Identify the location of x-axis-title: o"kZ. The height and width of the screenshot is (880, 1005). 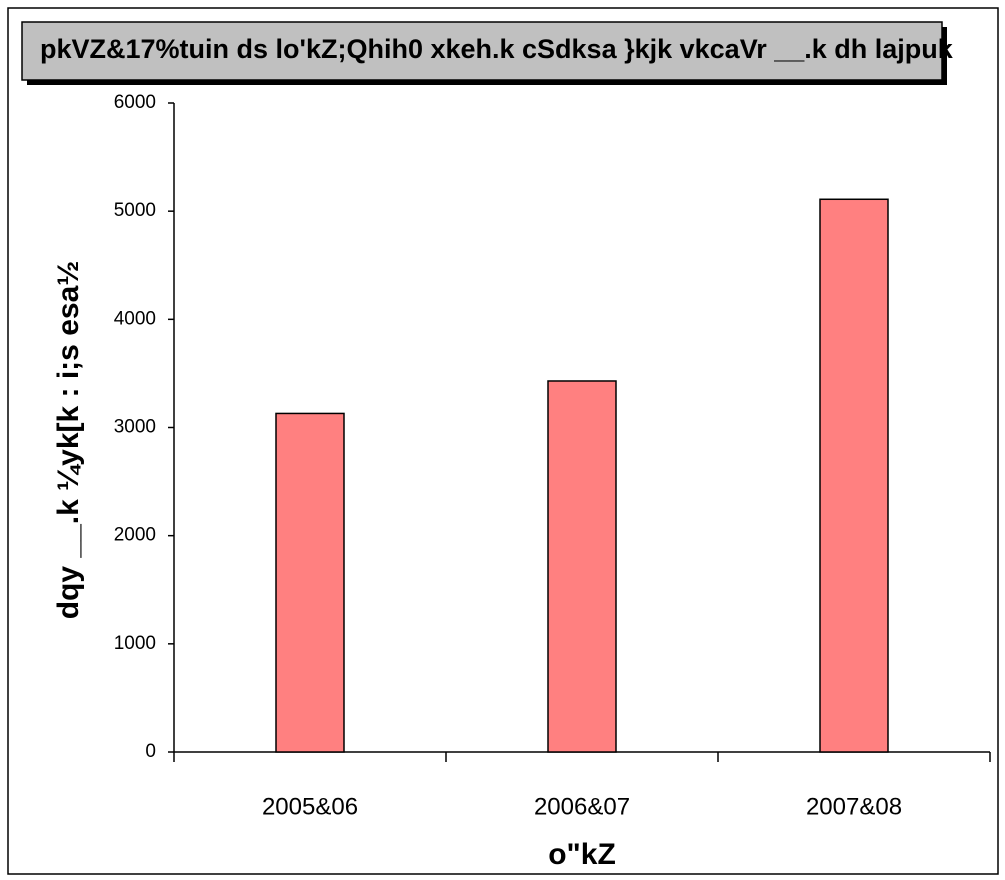
(582, 854).